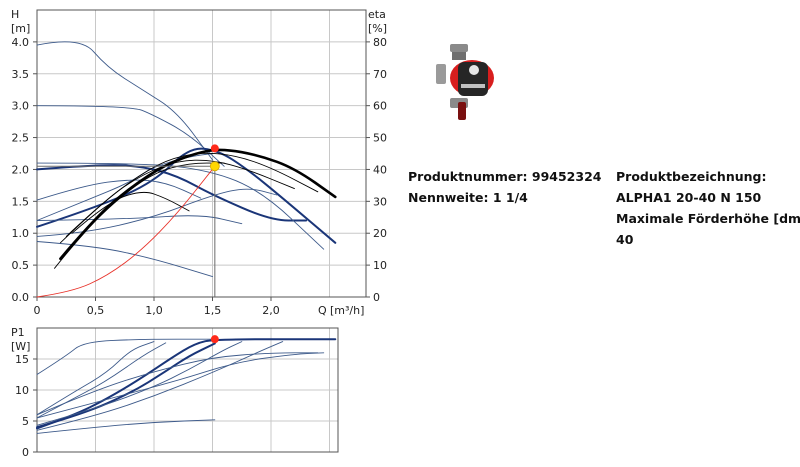  Describe the element at coordinates (21, 233) in the screenshot. I see `y-tick-label-left: 1.0` at that location.